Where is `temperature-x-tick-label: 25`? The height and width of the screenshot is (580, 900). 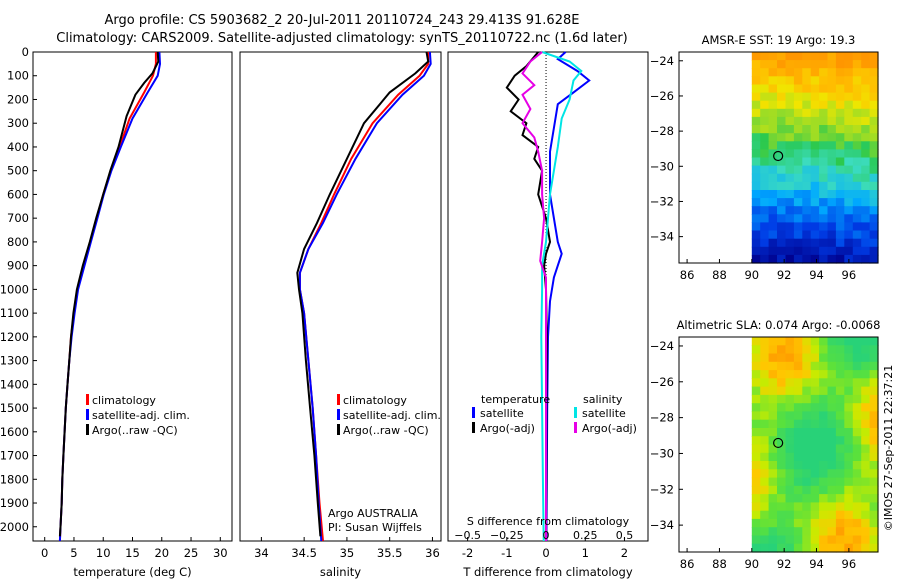 temperature-x-tick-label: 25 is located at coordinates (191, 553).